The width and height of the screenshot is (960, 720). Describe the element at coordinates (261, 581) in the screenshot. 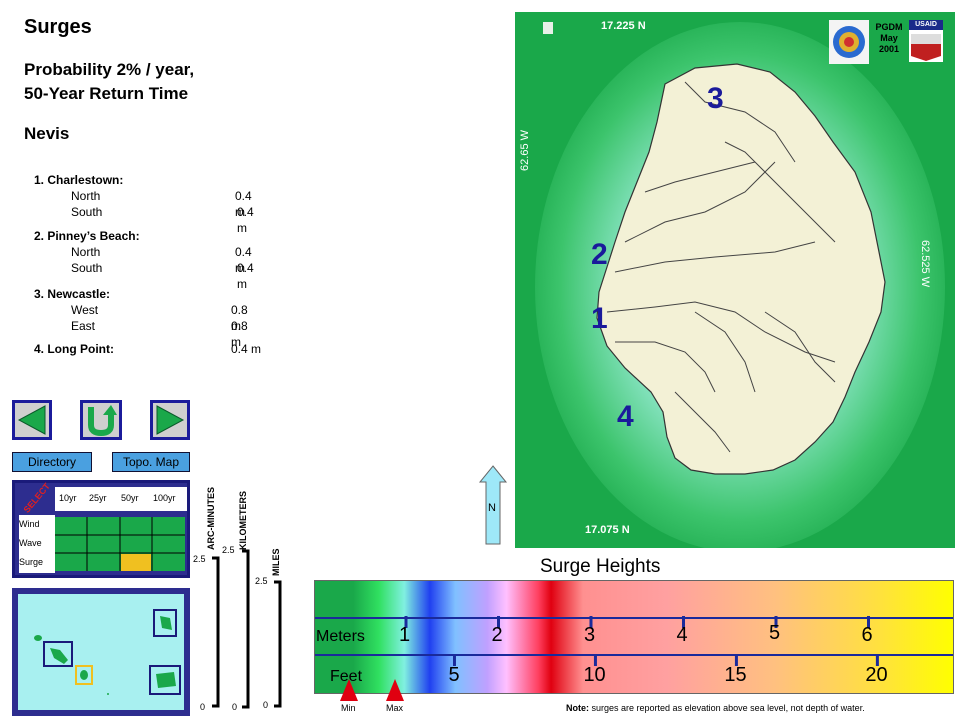

I see `miles-top: 2.5` at that location.